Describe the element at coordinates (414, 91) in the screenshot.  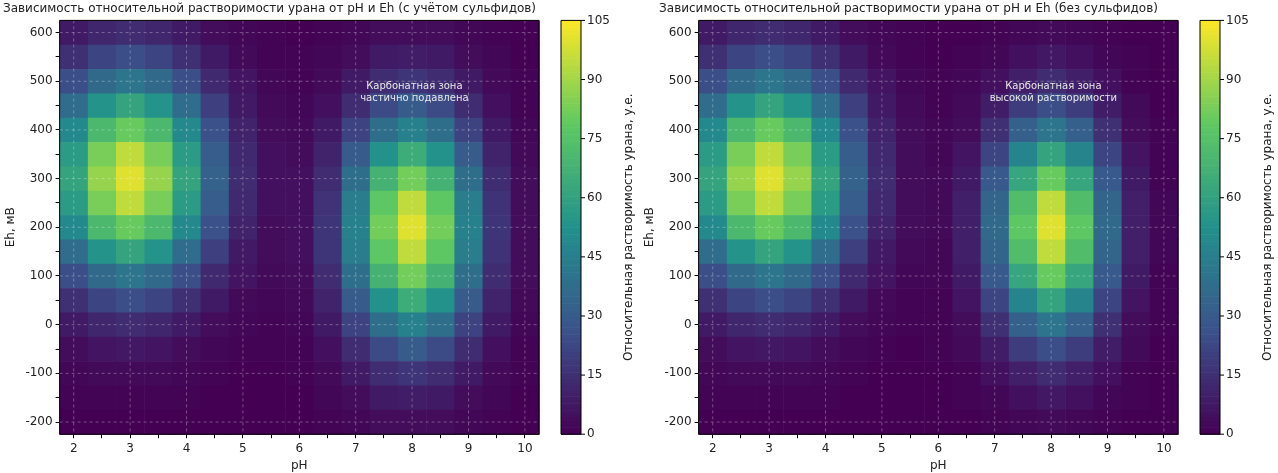
I see `annotation: Карбонатная зона частично подавлена` at that location.